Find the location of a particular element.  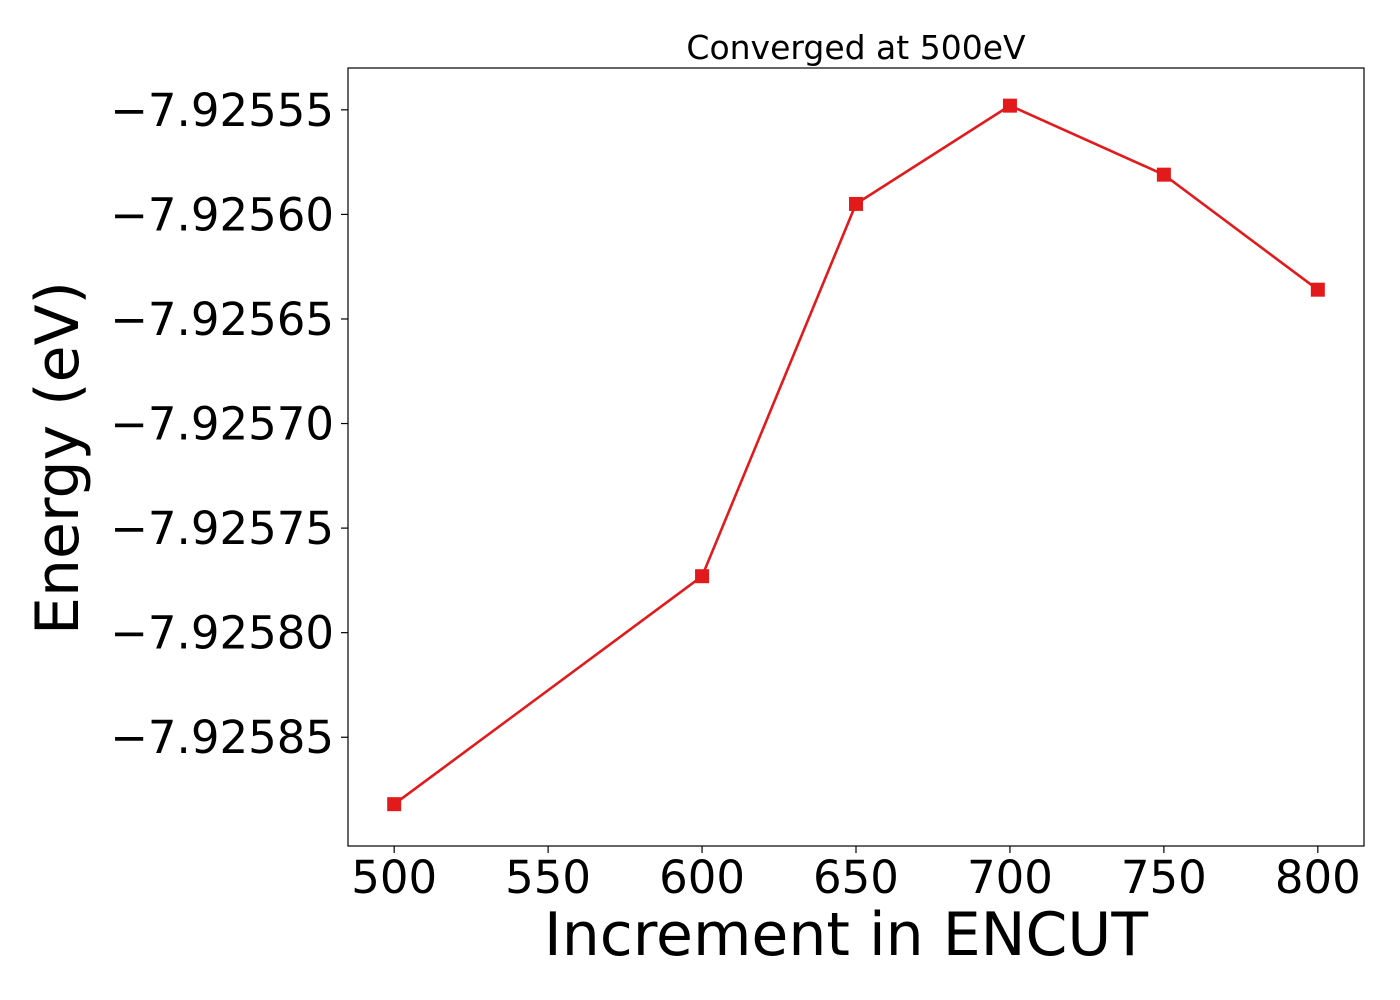

x-tick-label: 800 is located at coordinates (1318, 877).